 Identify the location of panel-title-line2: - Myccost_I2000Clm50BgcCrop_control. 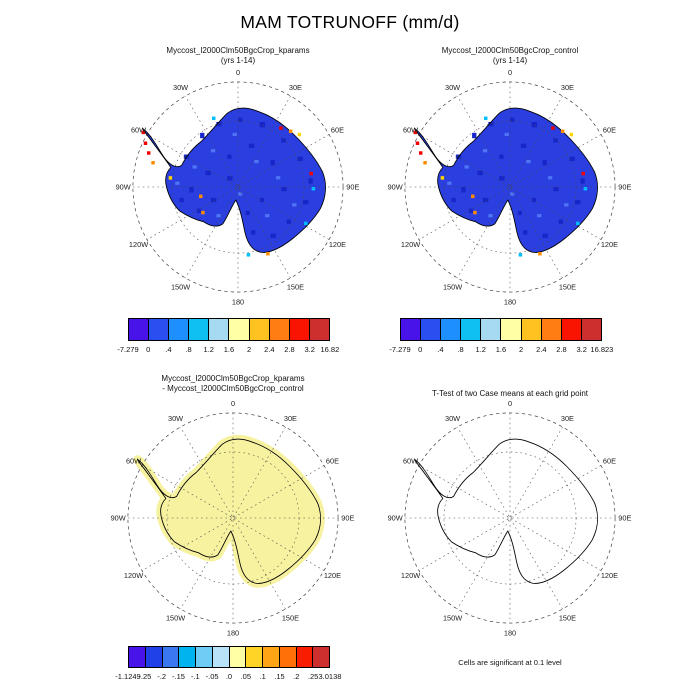
(233, 388).